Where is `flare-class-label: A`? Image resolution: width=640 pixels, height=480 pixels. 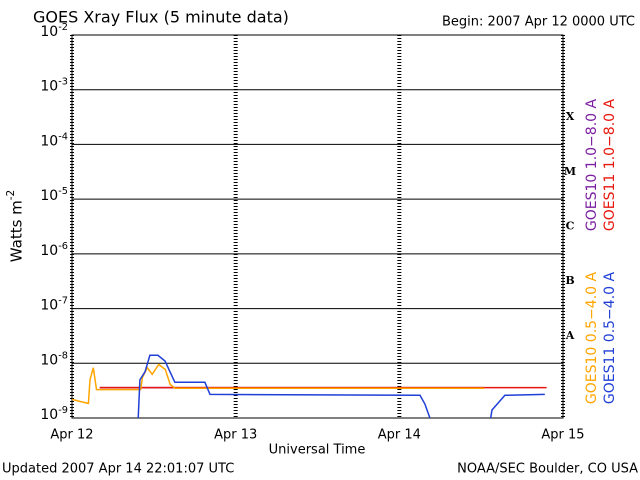 flare-class-label: A is located at coordinates (570, 335).